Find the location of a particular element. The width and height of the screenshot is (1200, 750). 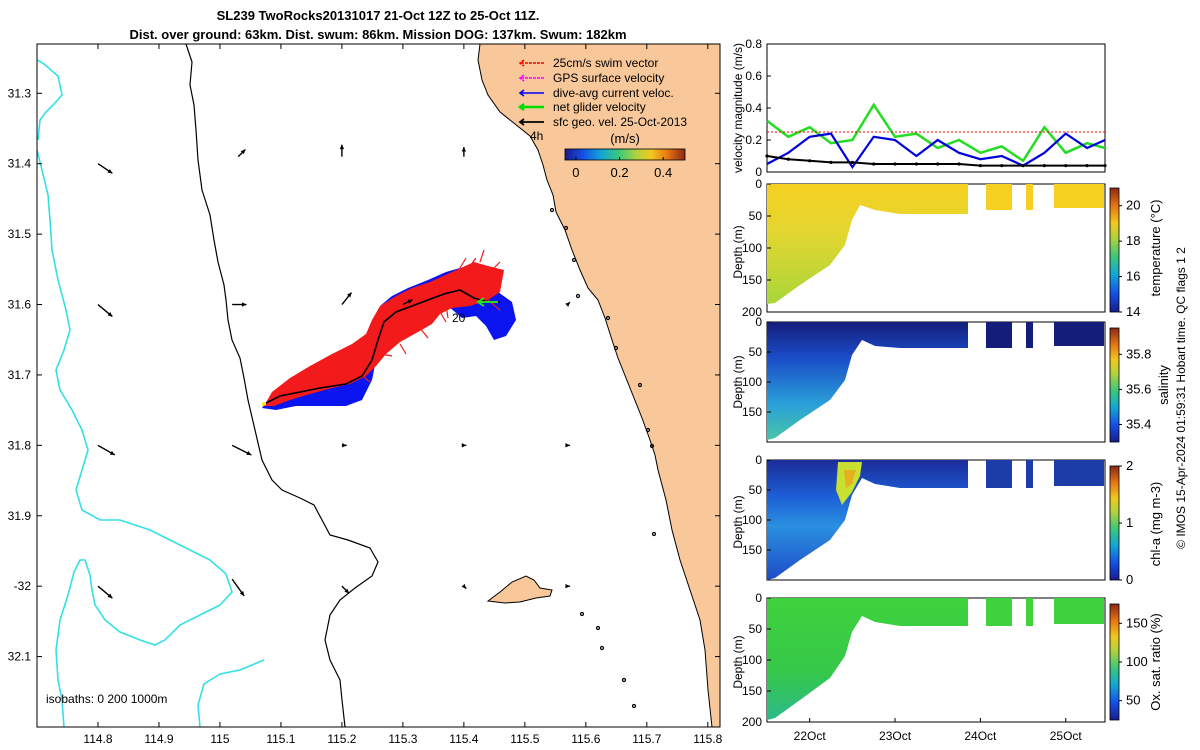

oxygen-section-east is located at coordinates (1045, 612).